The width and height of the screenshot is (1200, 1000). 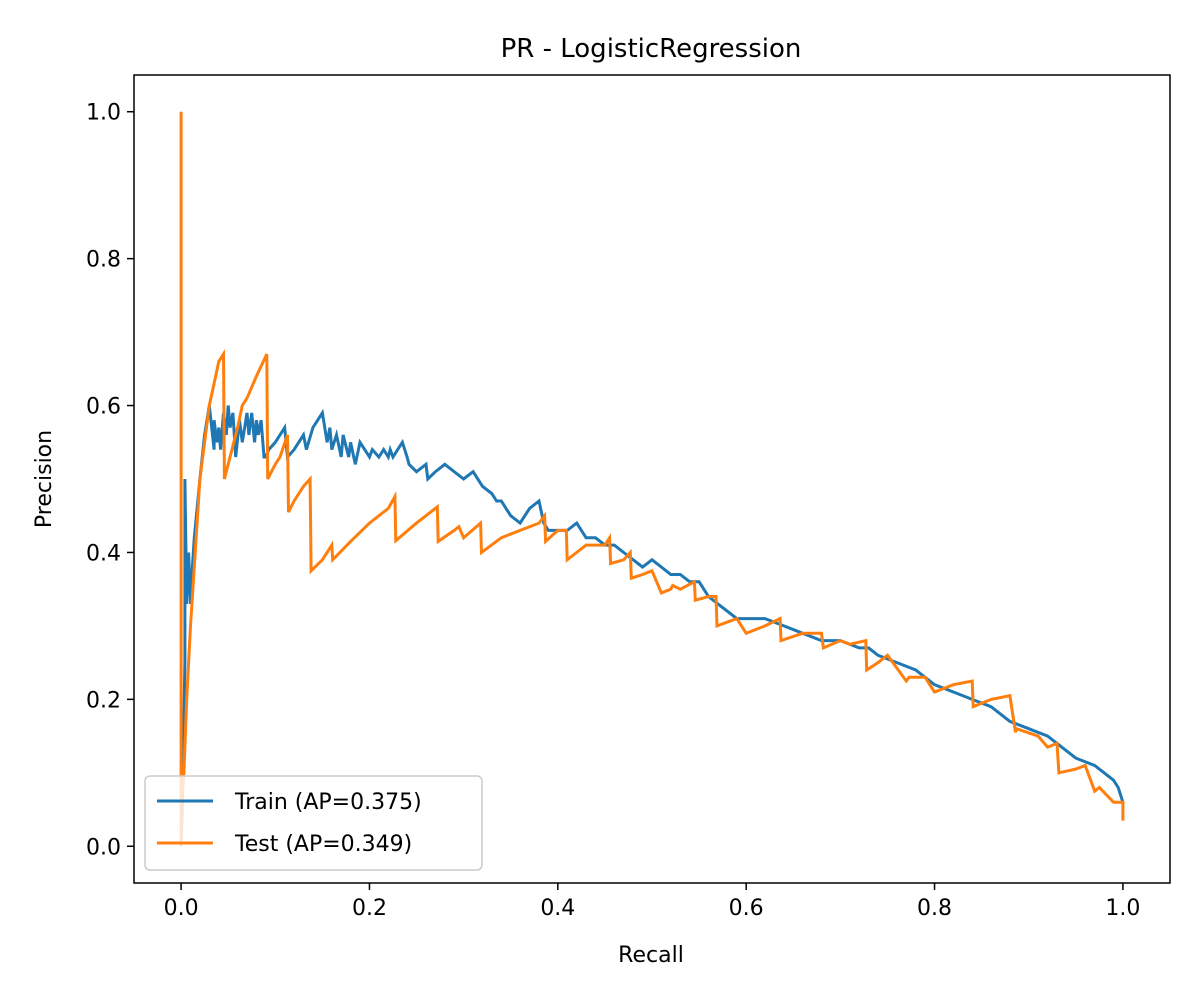 What do you see at coordinates (1122, 908) in the screenshot?
I see `x-tick-label: 1.0` at bounding box center [1122, 908].